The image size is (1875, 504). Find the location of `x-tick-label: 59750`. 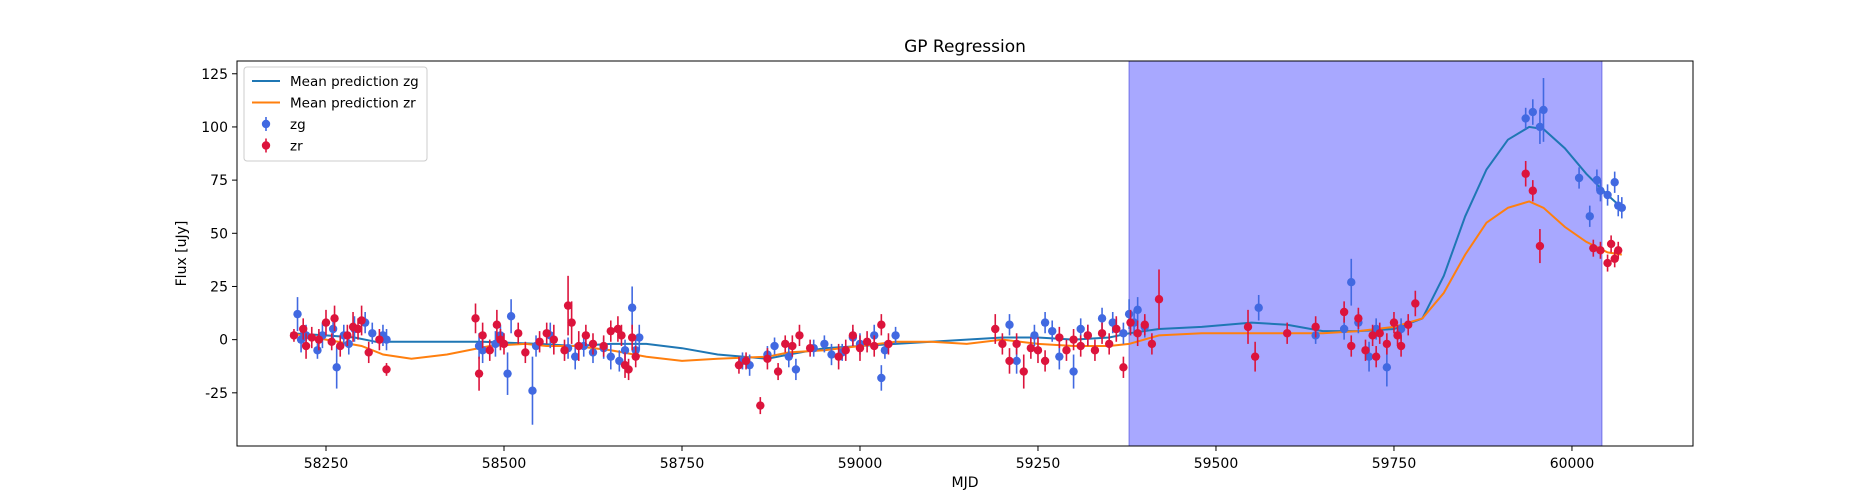

x-tick-label: 59750 is located at coordinates (1394, 464).